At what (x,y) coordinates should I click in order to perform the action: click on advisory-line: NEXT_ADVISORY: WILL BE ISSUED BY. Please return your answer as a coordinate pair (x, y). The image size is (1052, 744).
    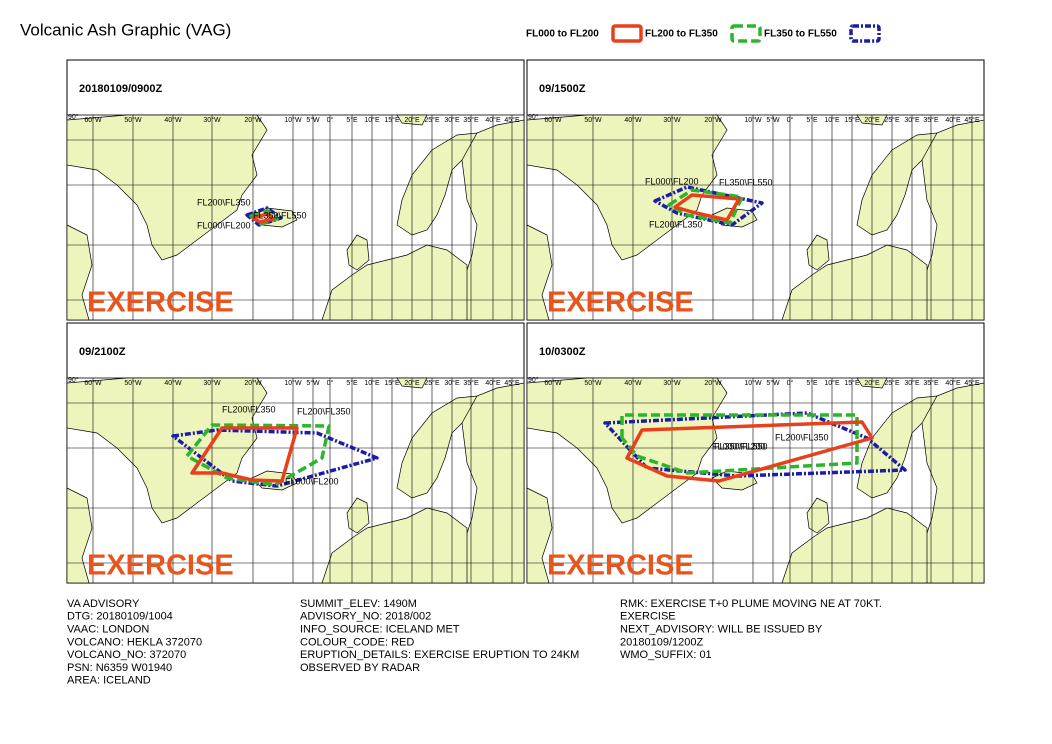
    Looking at the image, I should click on (721, 630).